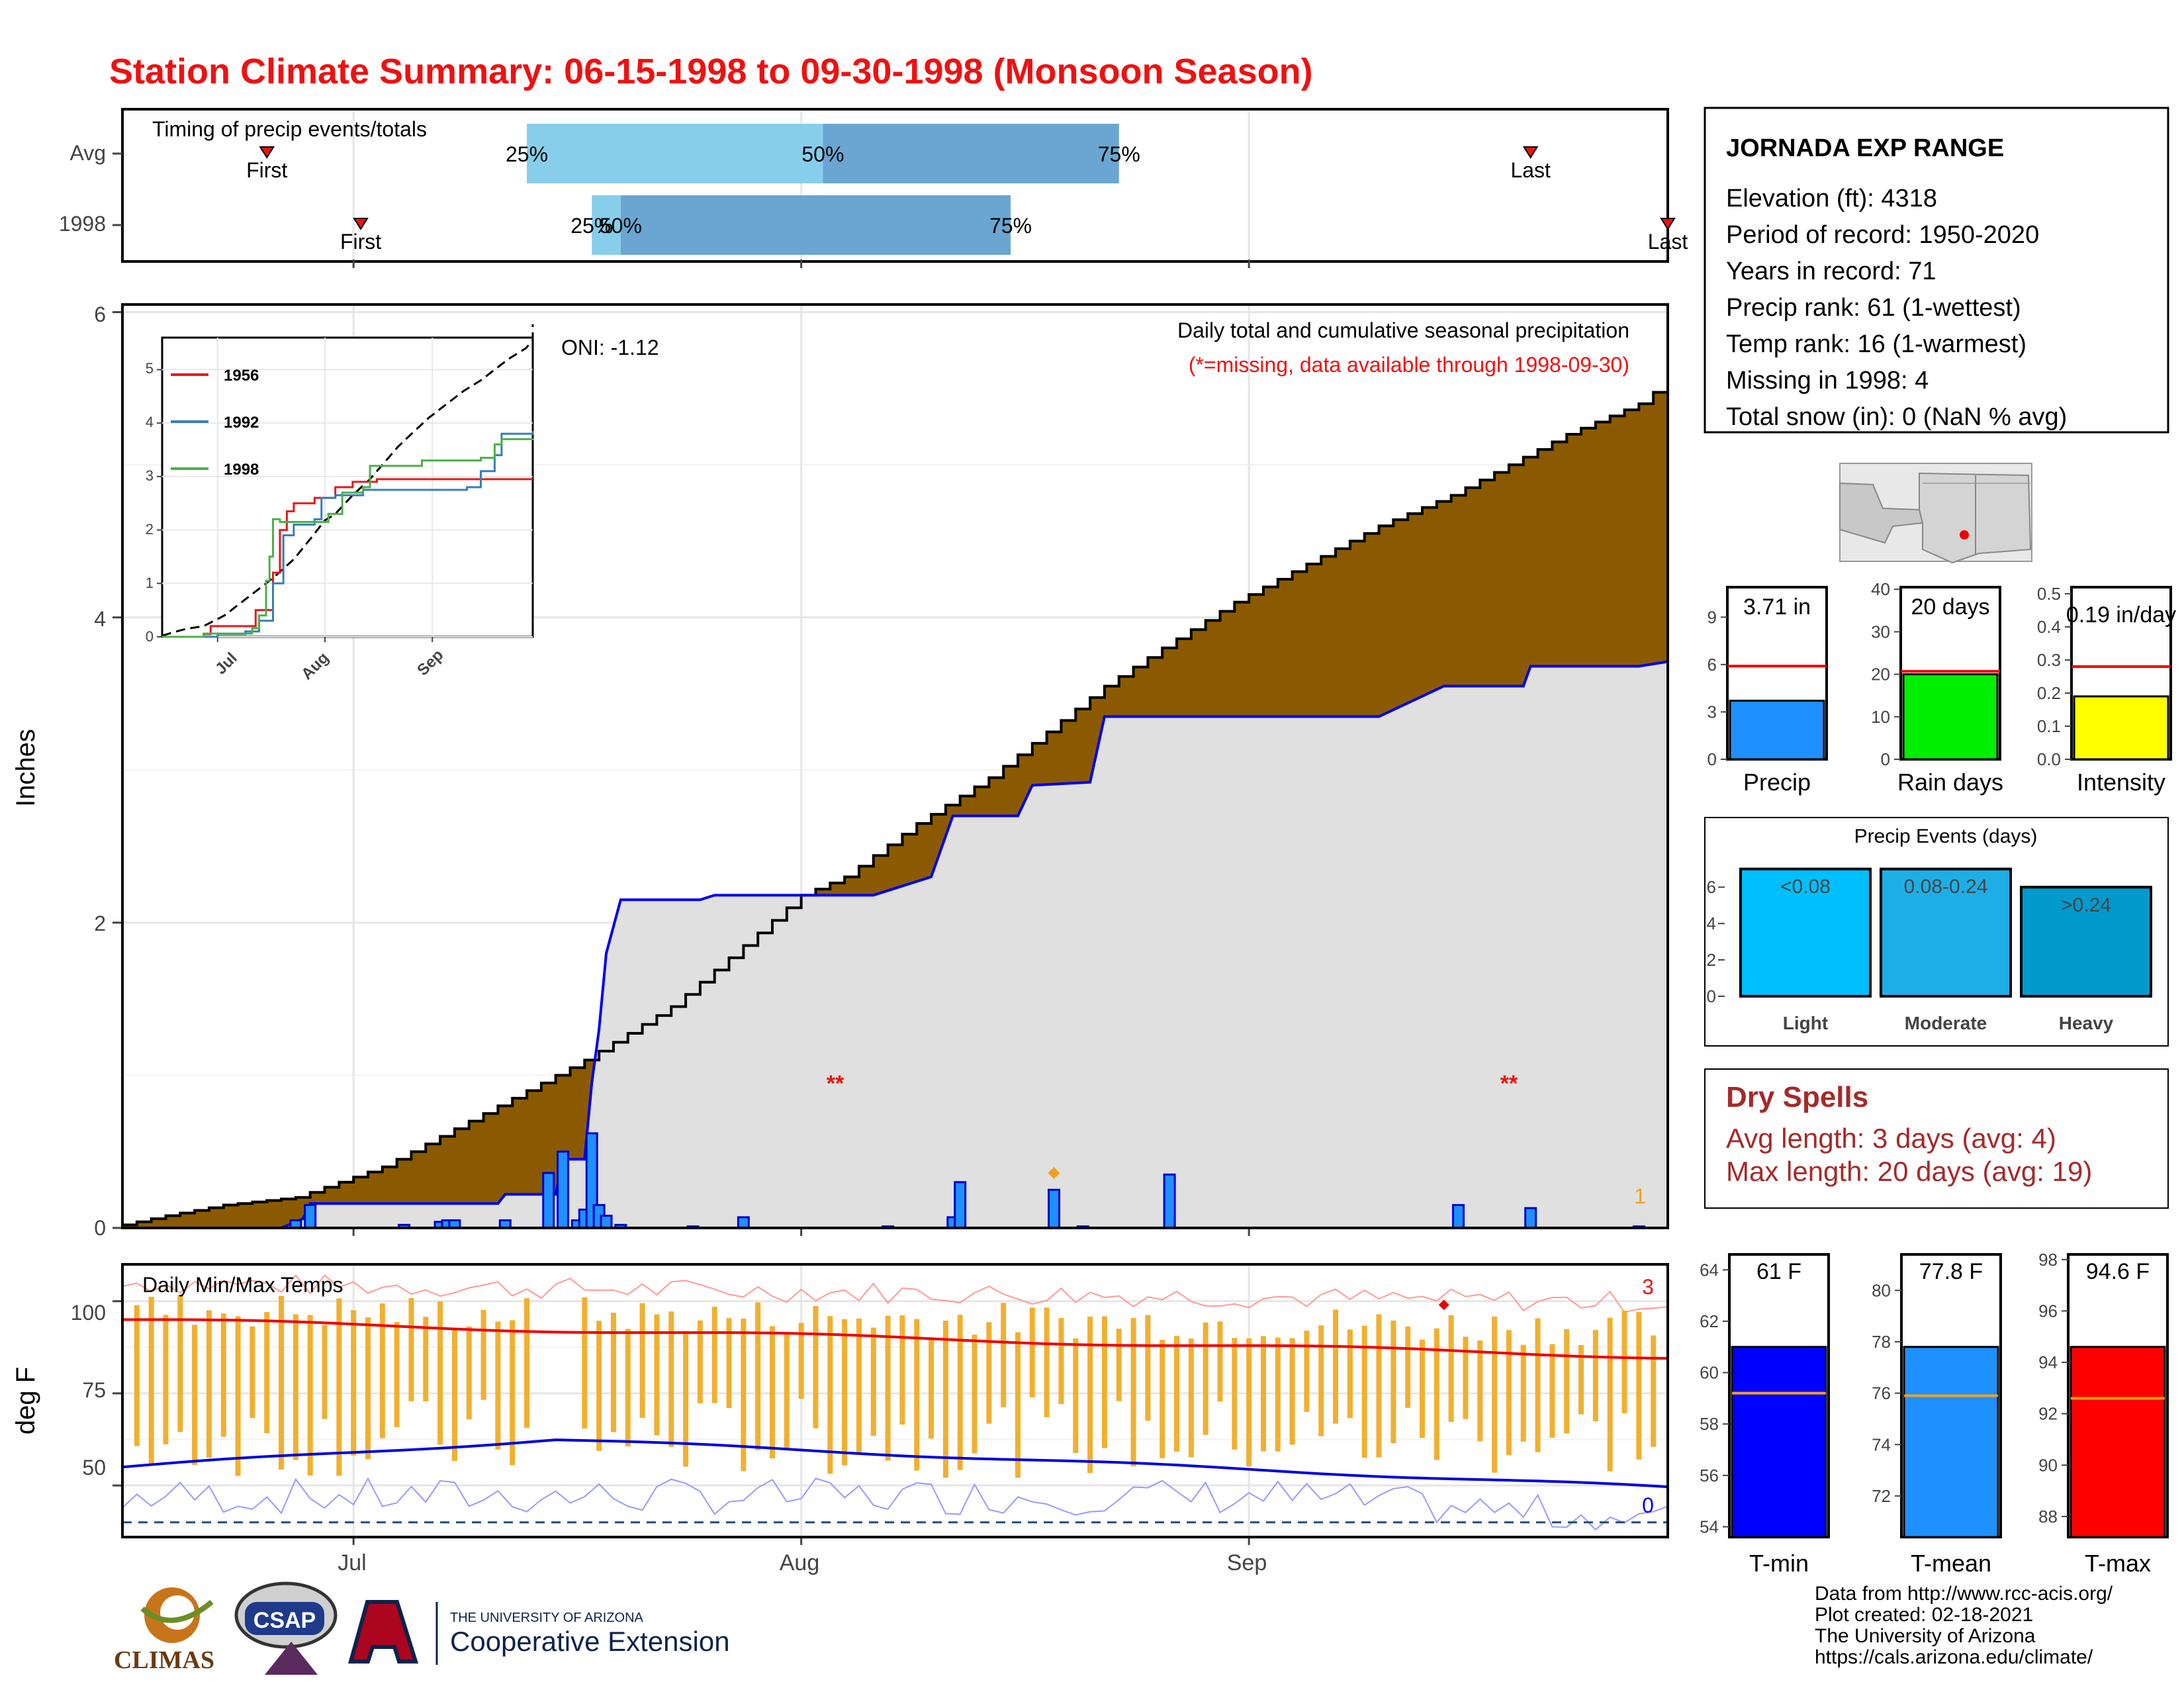 This screenshot has width=2184, height=1688. I want to click on events-ytick-2: 2, so click(1712, 960).